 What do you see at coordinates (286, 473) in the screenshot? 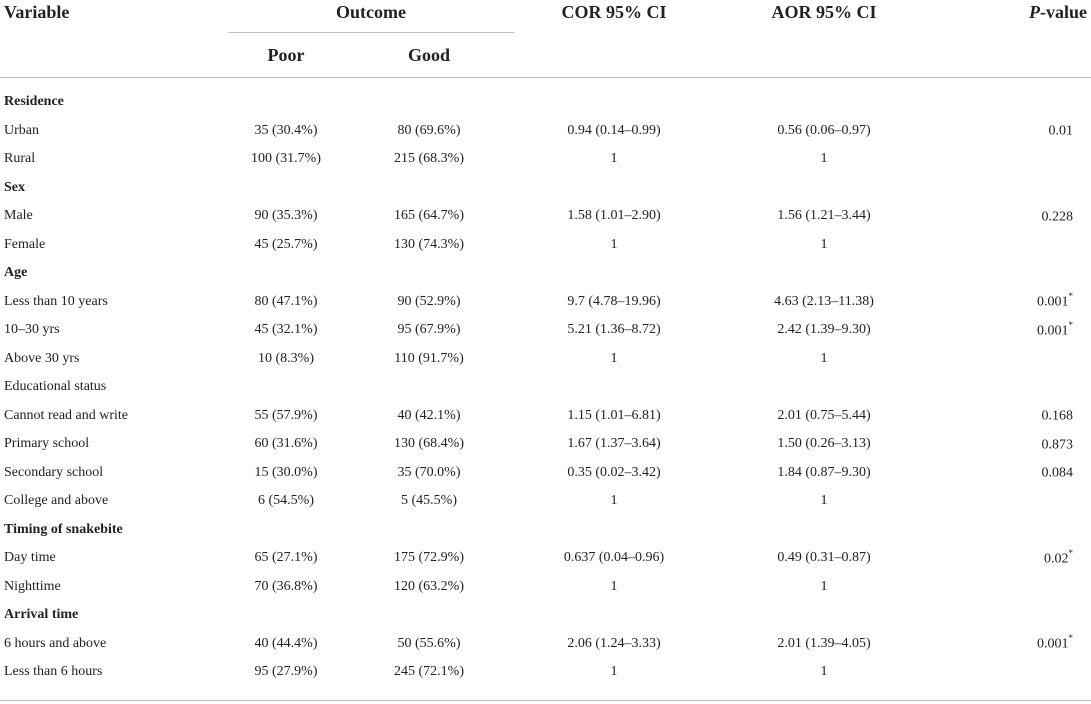
I see `cell-poor: 15 (30.0%)` at bounding box center [286, 473].